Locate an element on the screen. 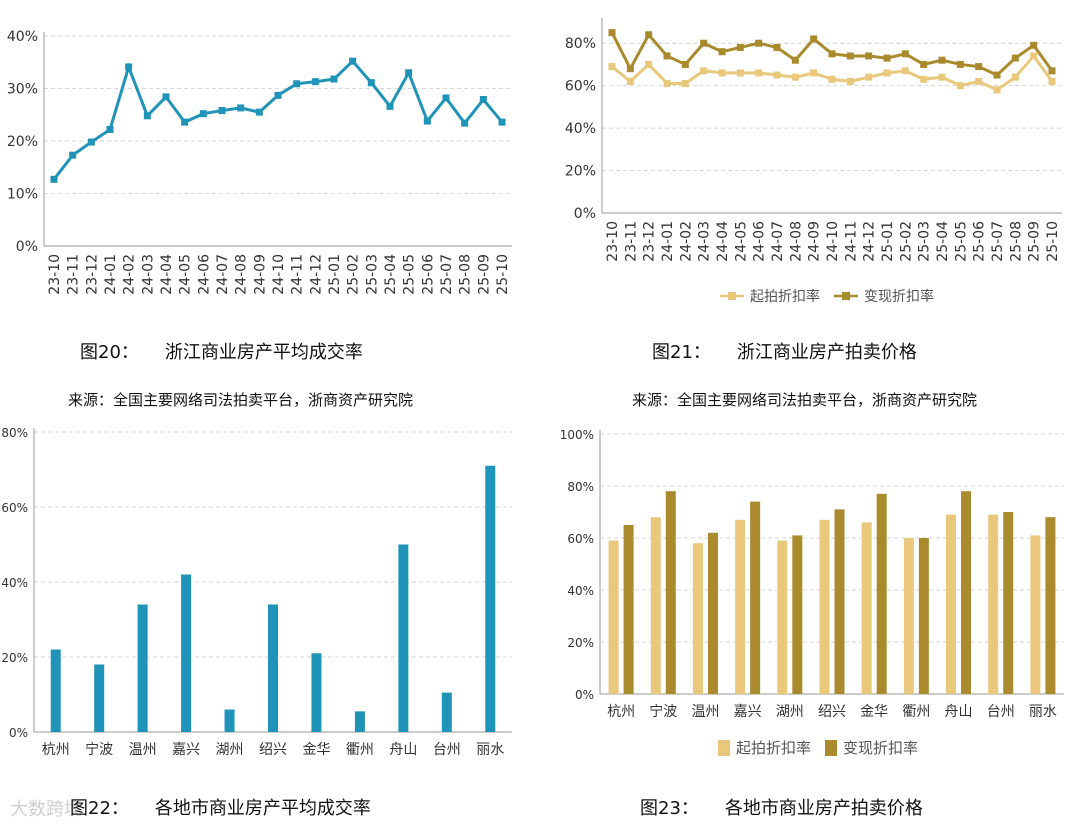  legend-line-marker-icon is located at coordinates (846, 296).